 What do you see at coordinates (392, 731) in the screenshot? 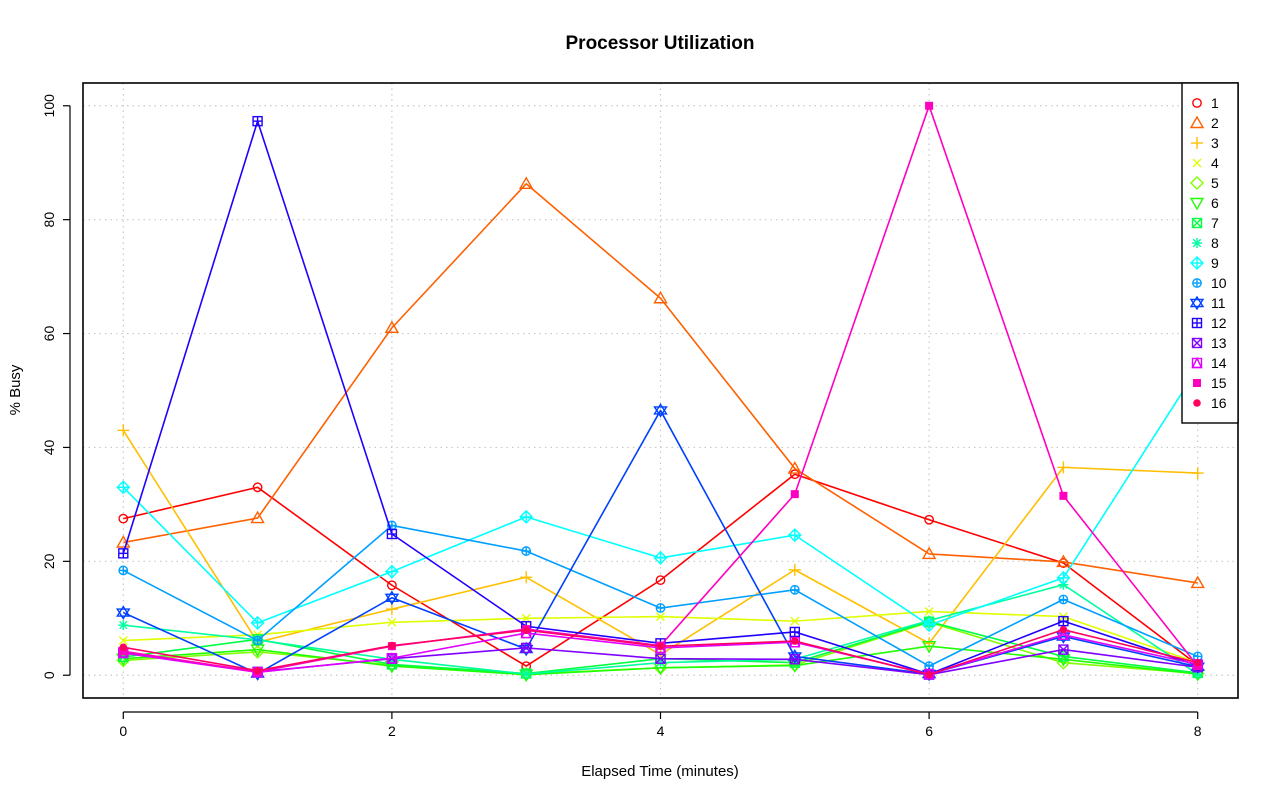
I see `x-tick-label: 2` at bounding box center [392, 731].